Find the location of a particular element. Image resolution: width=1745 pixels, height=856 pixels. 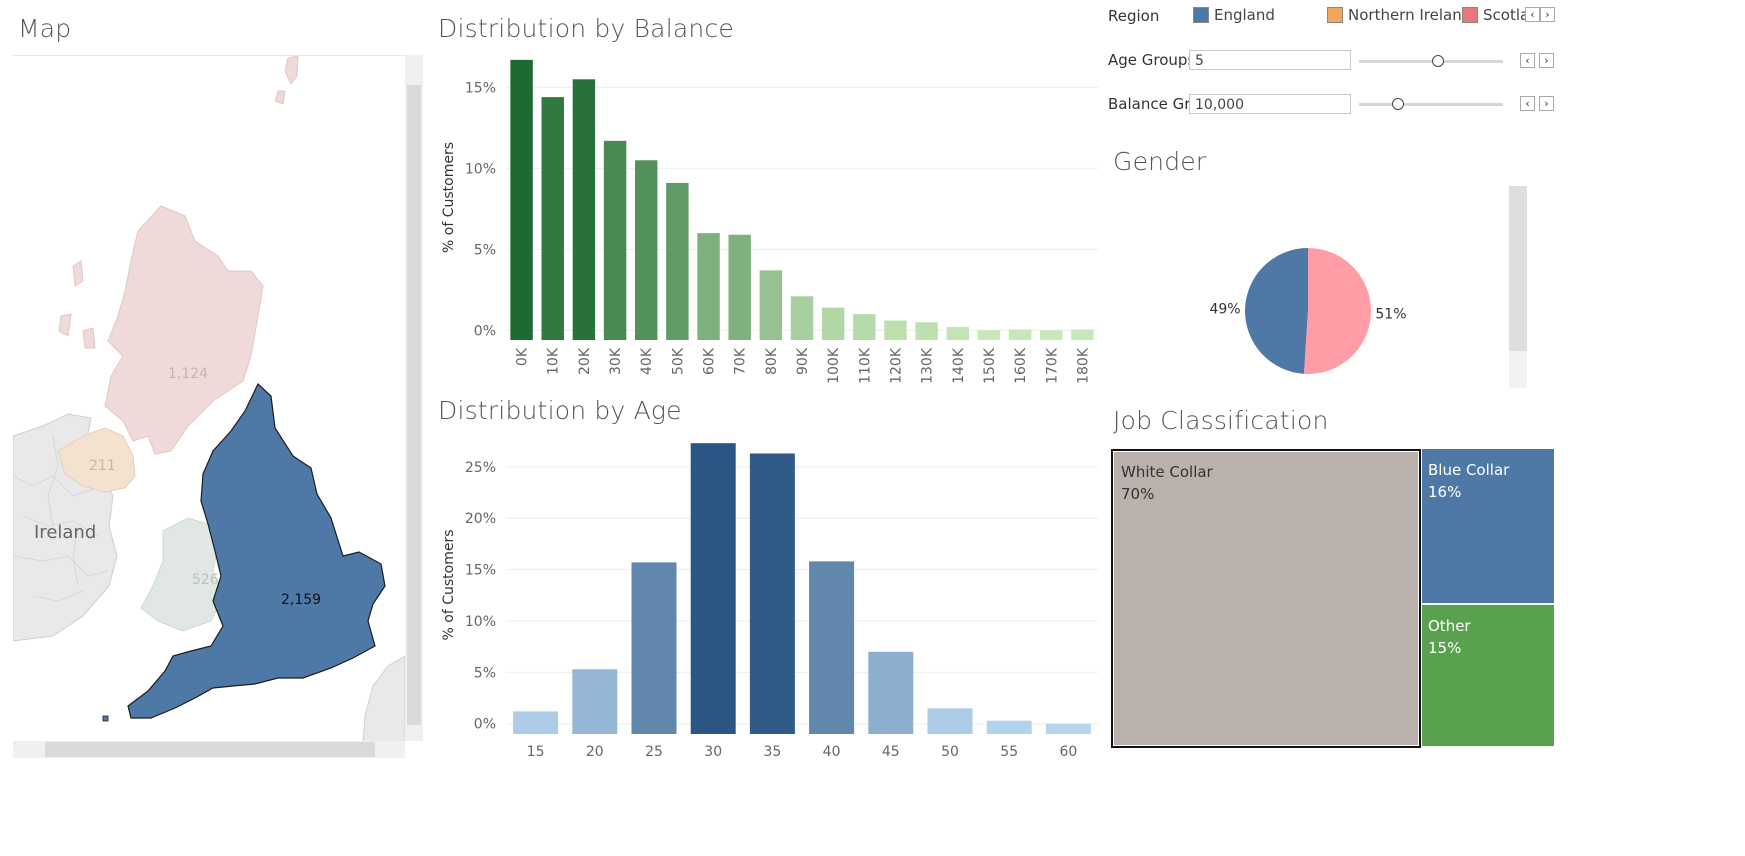

balance-bar-10K is located at coordinates (552, 219).